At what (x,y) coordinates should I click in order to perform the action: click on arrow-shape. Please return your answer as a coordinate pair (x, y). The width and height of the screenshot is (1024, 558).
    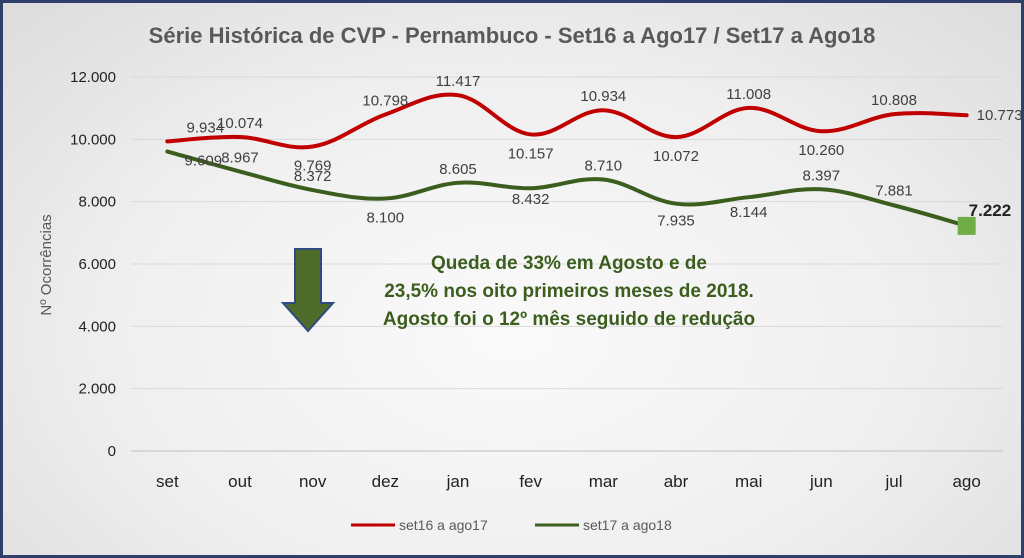
    Looking at the image, I should click on (308, 290).